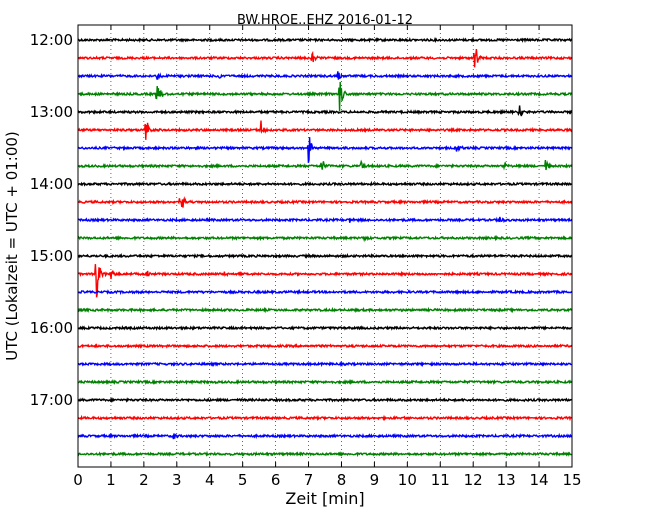  Describe the element at coordinates (309, 480) in the screenshot. I see `x-tick-label: 7` at that location.